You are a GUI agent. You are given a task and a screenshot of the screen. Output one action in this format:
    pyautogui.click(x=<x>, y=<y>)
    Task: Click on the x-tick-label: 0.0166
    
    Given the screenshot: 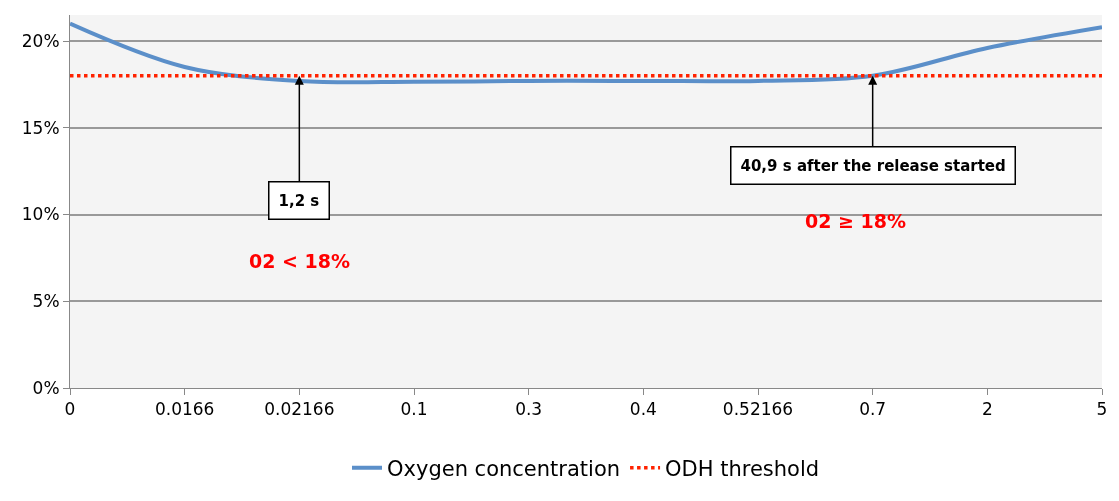 What is the action you would take?
    pyautogui.click(x=184, y=409)
    